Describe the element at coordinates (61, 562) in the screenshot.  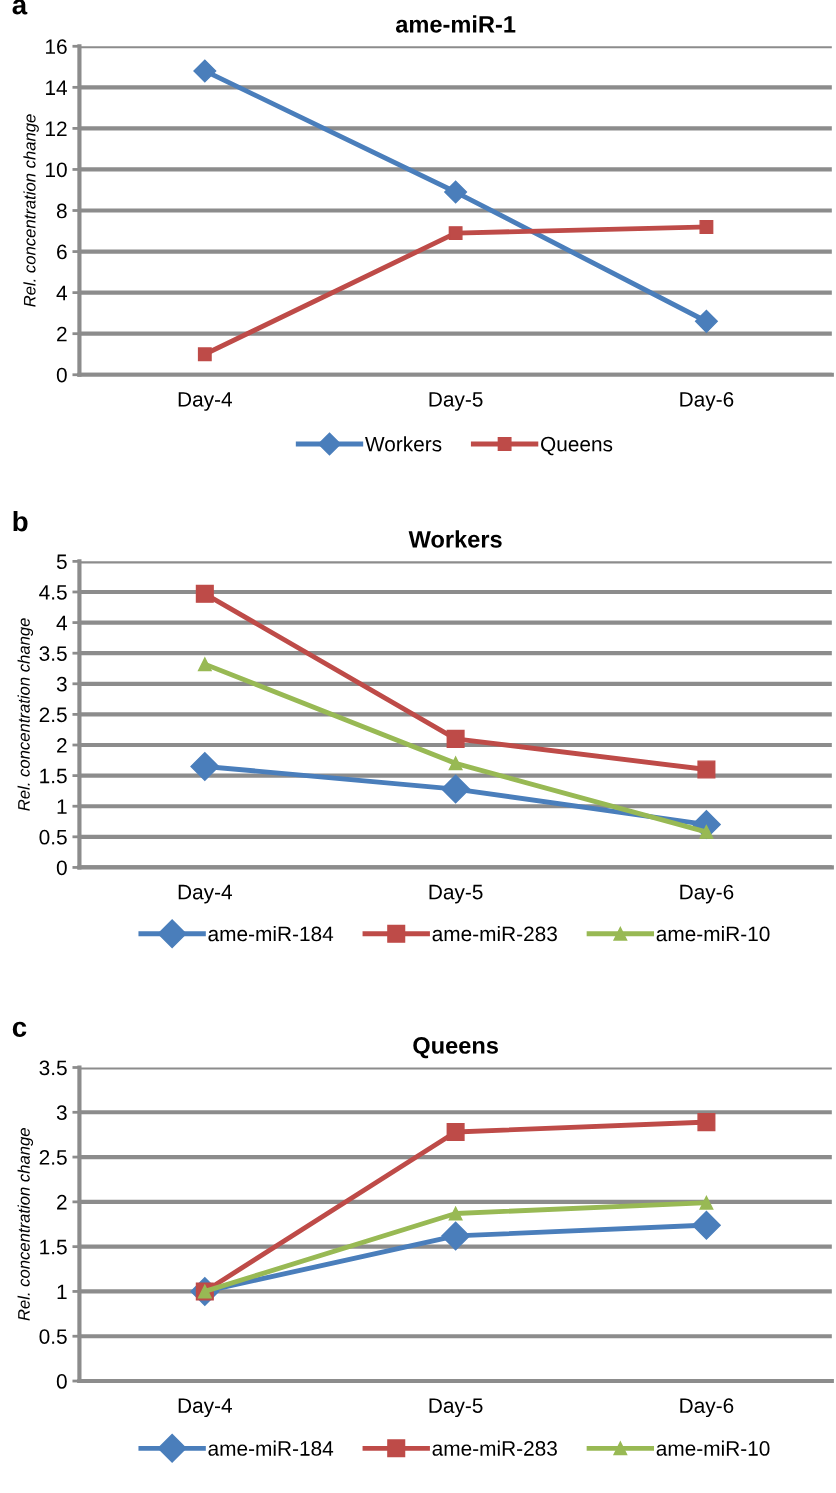
I see `y-tick-label: 5` at that location.